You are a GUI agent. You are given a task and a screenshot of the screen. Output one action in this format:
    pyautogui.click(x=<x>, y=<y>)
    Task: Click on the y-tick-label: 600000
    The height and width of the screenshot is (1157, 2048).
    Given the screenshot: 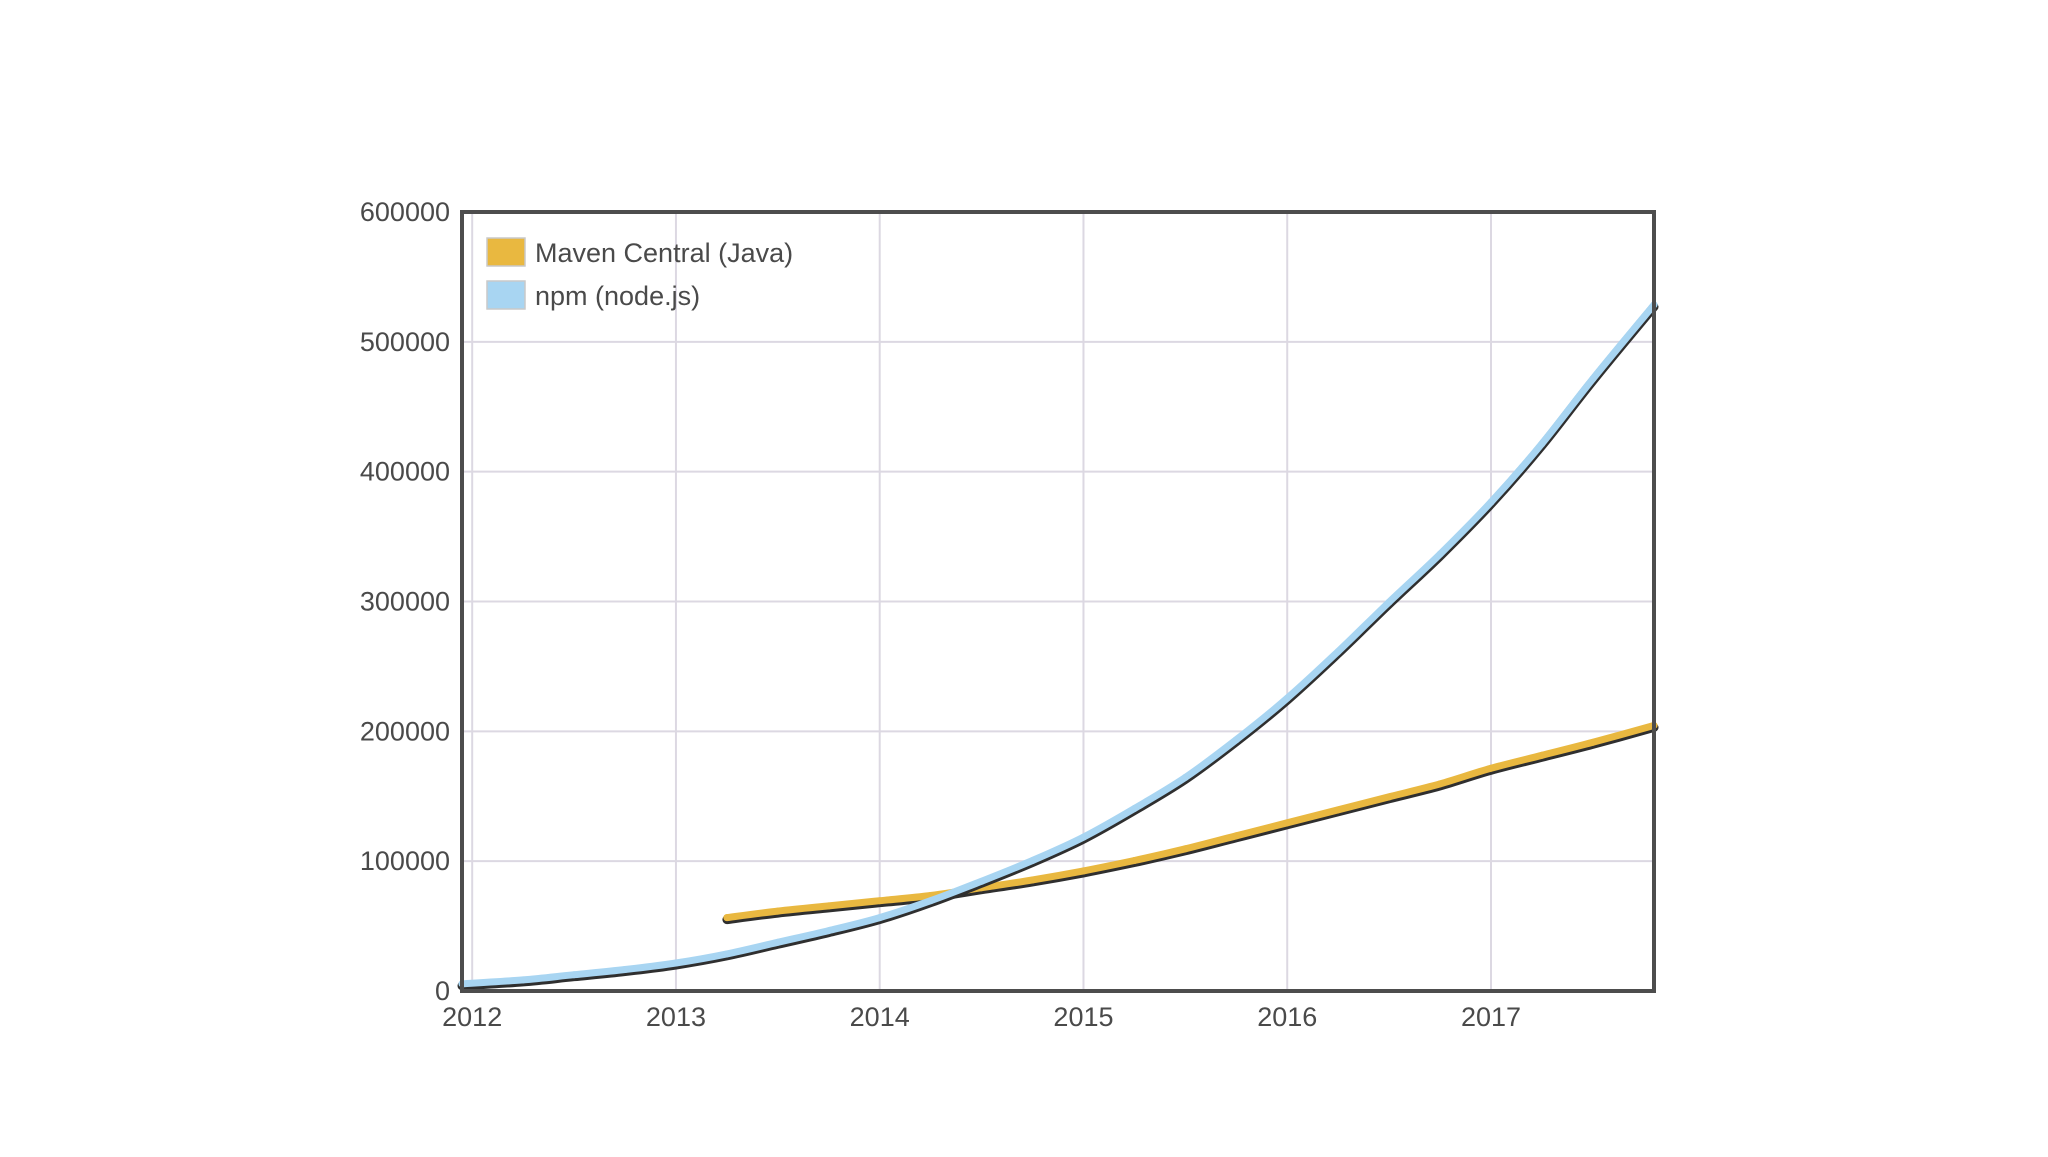 What is the action you would take?
    pyautogui.click(x=405, y=212)
    